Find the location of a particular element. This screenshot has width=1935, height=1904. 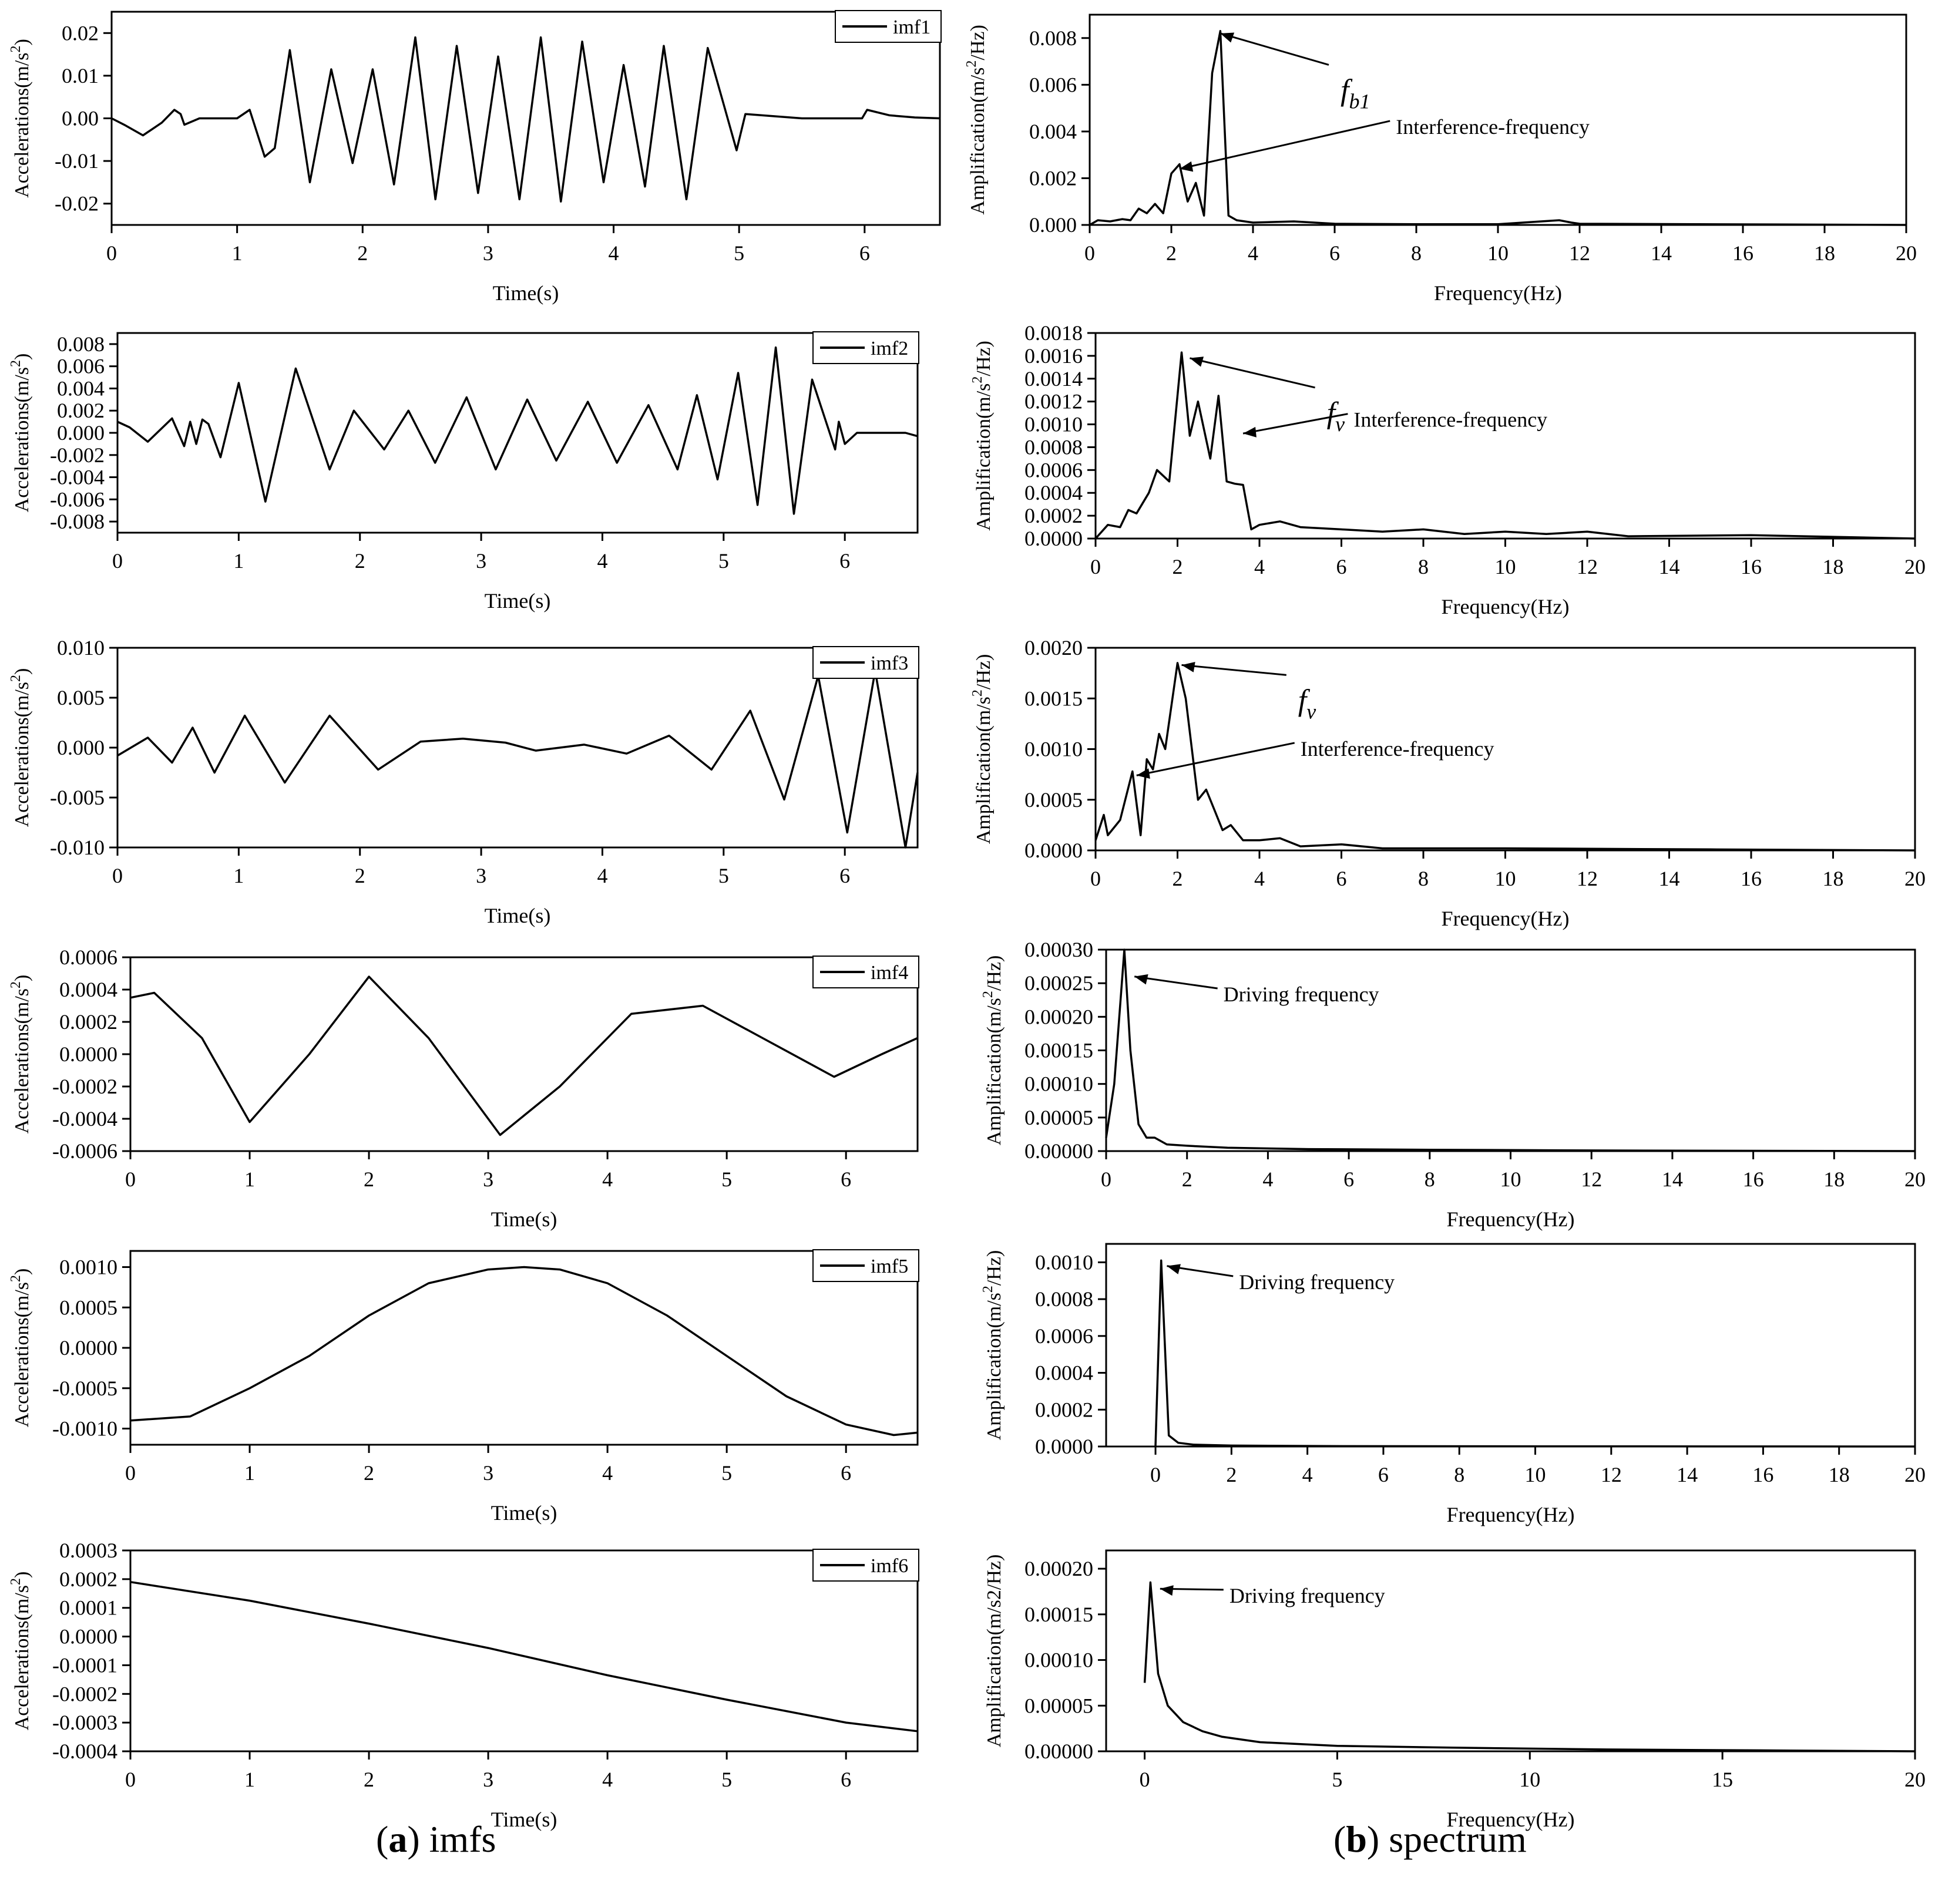

y-tick-label: -0.0004 is located at coordinates (84, 1751).